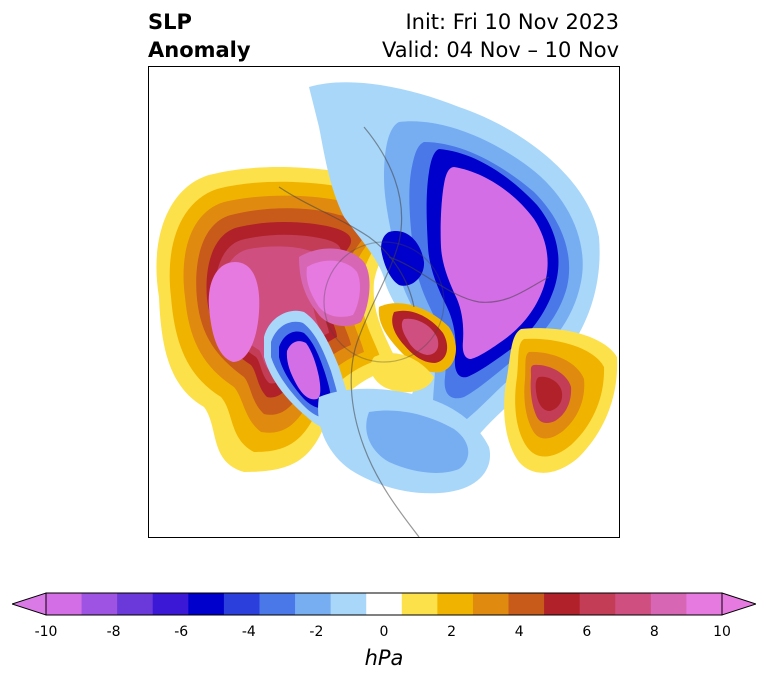 The image size is (768, 684). I want to click on map-title: SLP Anomaly, so click(199, 36).